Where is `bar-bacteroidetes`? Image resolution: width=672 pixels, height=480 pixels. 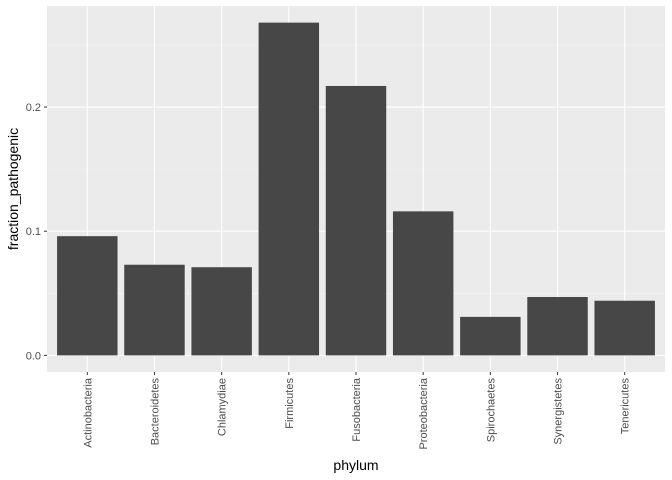
bar-bacteroidetes is located at coordinates (154, 310).